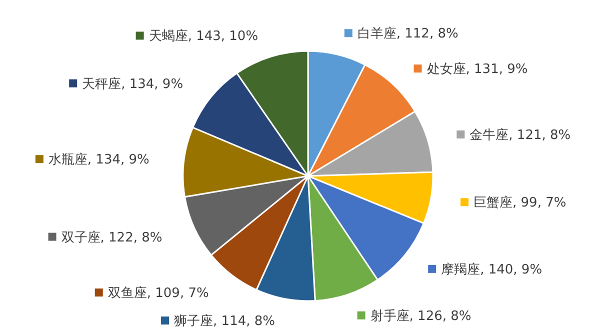 The width and height of the screenshot is (600, 331). I want to click on legend-label: 水瓶座, 134, 9%, so click(99, 160).